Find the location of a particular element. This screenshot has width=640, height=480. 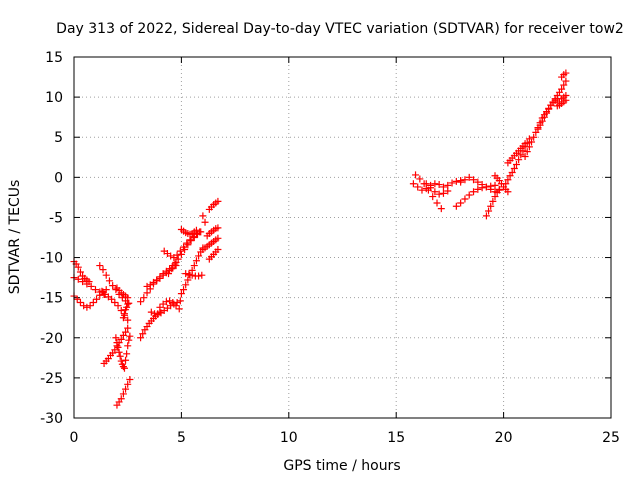

x-tick-label: 25 is located at coordinates (611, 438).